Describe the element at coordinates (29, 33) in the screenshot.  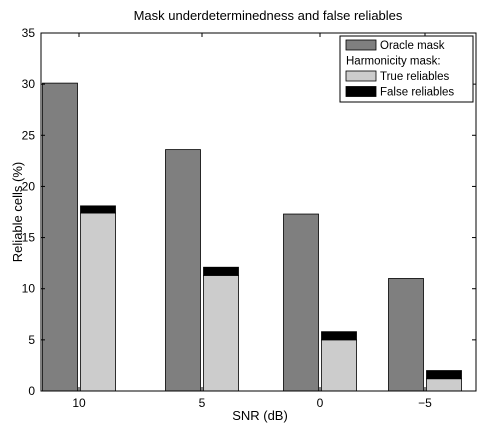
I see `y-tick-label: 35` at that location.